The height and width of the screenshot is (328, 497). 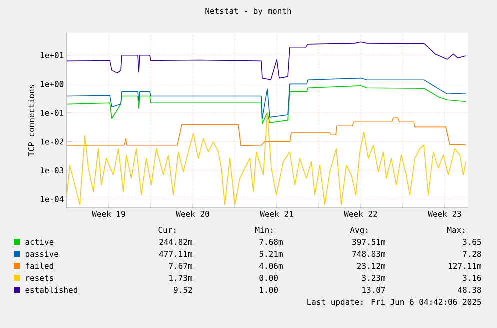 I want to click on text: 748.83m, so click(x=369, y=254).